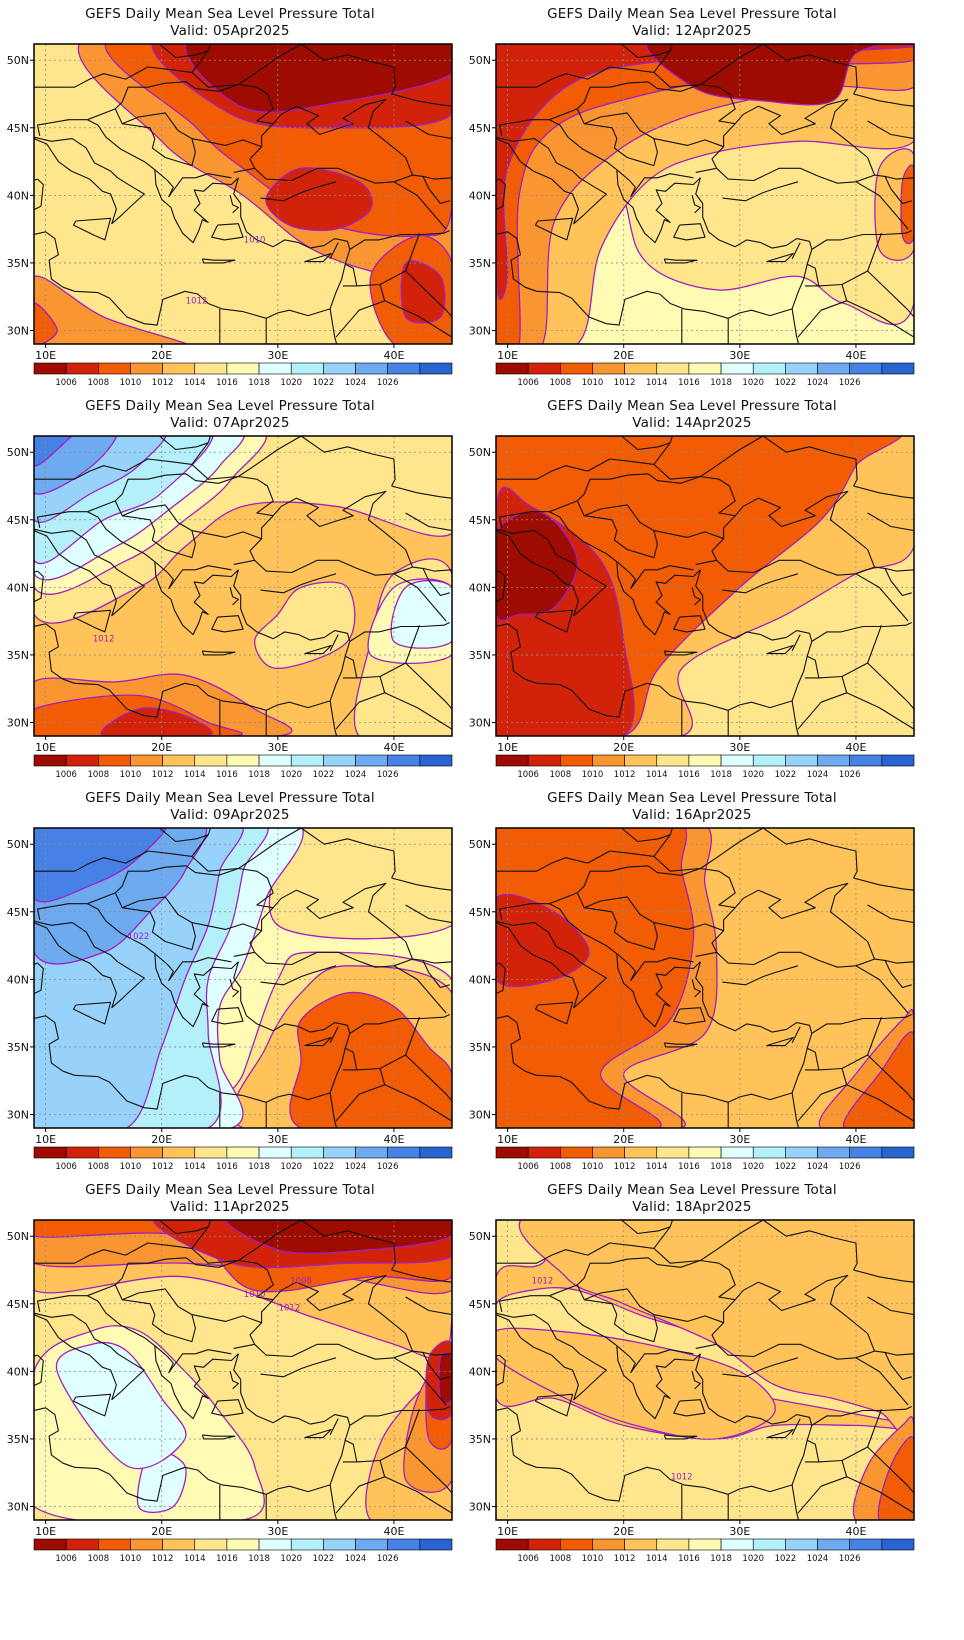  Describe the element at coordinates (593, 383) in the screenshot. I see `colorbar-label: 1010` at that location.